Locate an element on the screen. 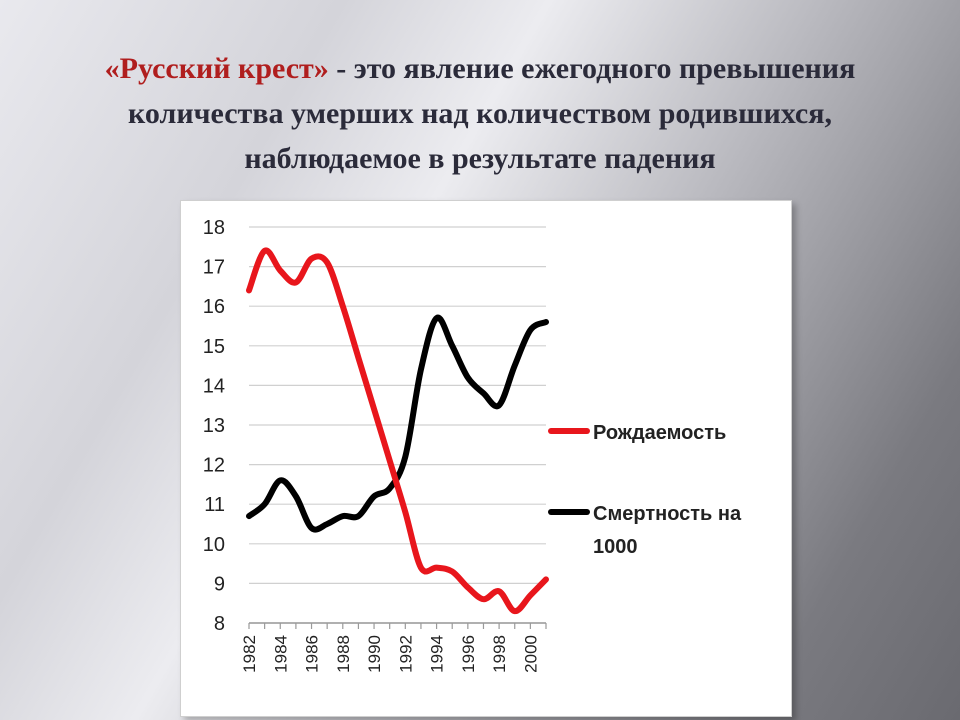  legend-label: 1000 is located at coordinates (615, 547).